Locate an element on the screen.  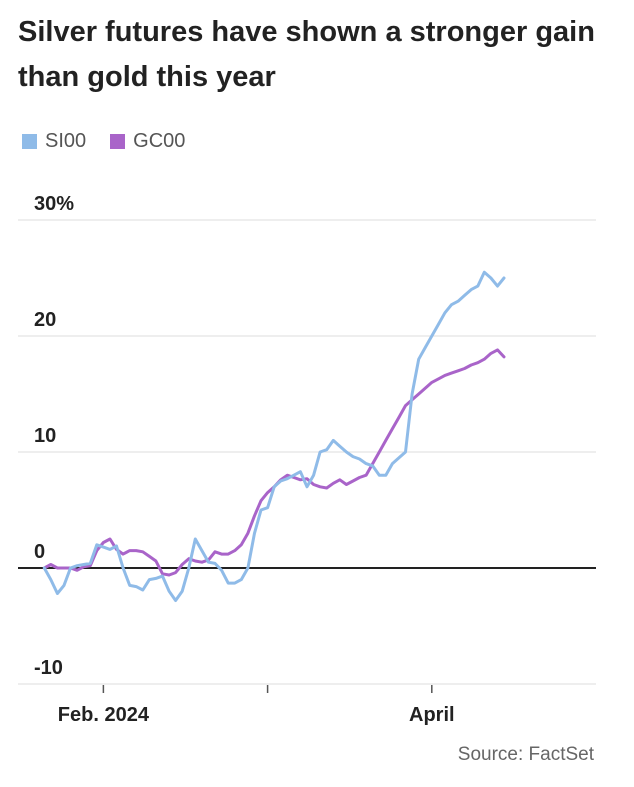
y-tick-label: 10 is located at coordinates (45, 436).